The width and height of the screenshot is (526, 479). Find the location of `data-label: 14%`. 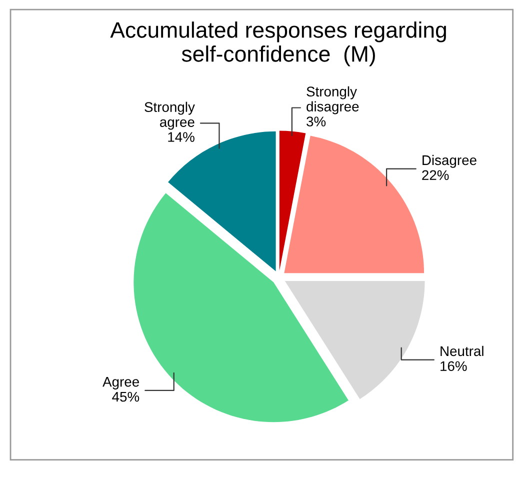

data-label: 14% is located at coordinates (181, 137).